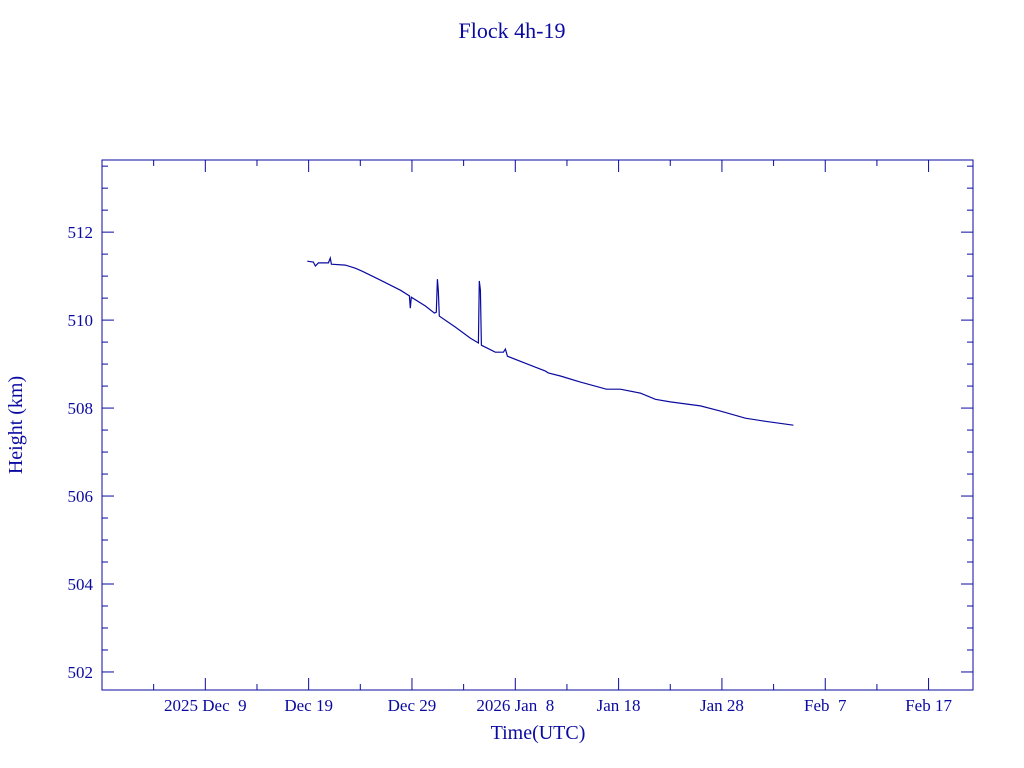  I want to click on x-tick-label: Dec 29, so click(412, 705).